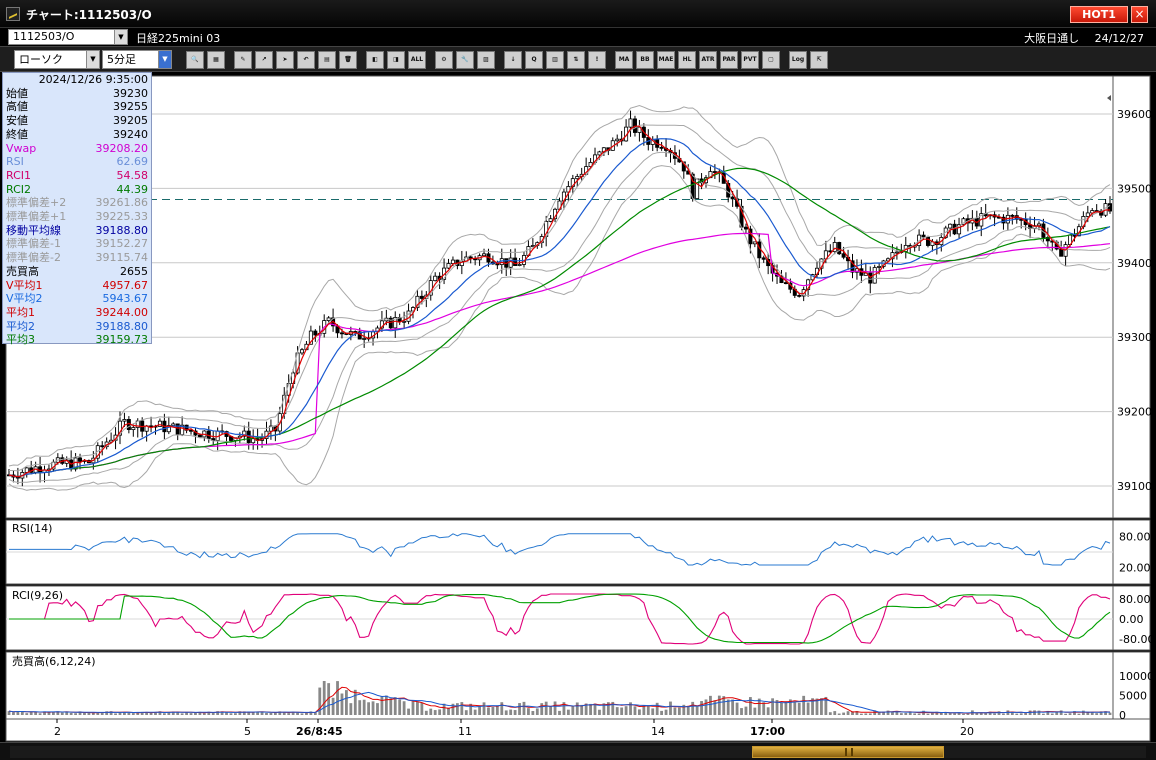  Describe the element at coordinates (33, 230) in the screenshot. I see `info-label: 移動平均線` at that location.